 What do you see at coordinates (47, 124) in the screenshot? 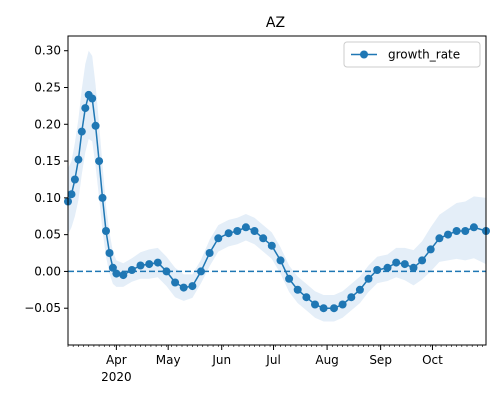
I see `y-tick-label: 0.20` at bounding box center [47, 124].